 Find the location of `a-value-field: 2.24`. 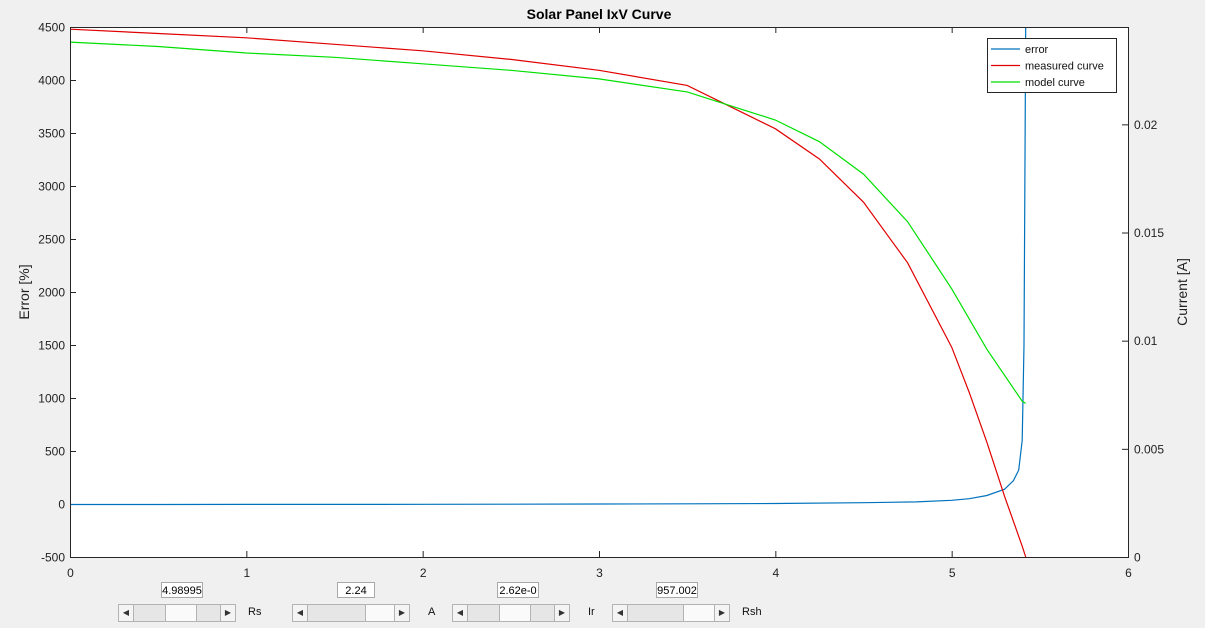

a-value-field: 2.24 is located at coordinates (356, 590).